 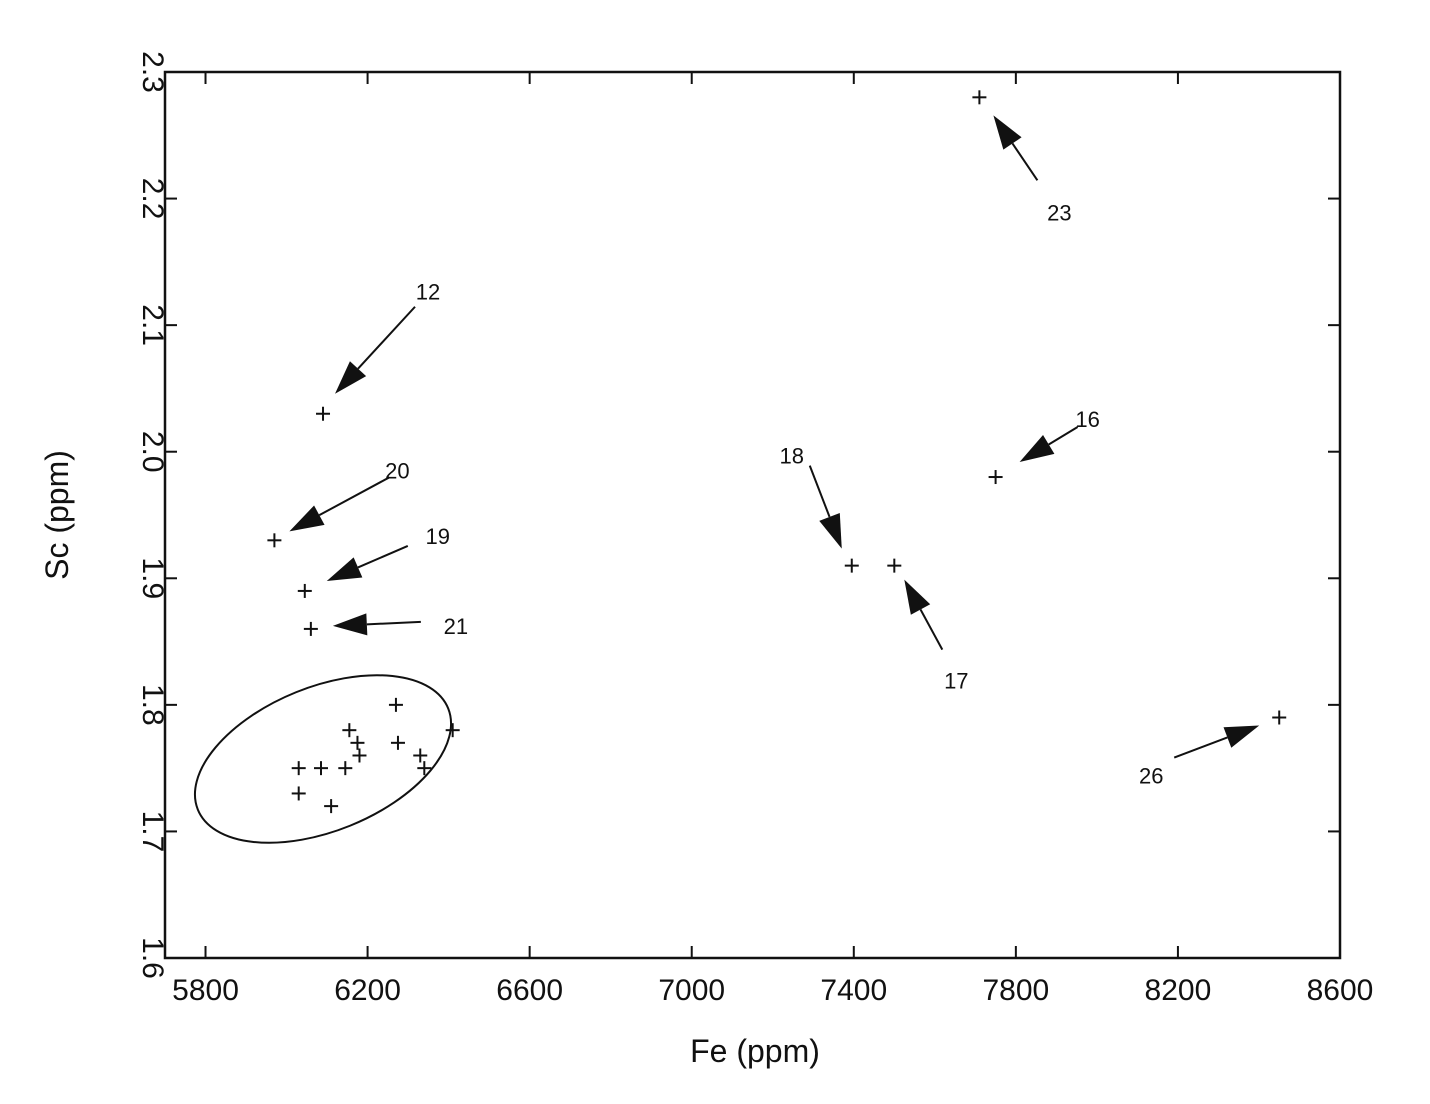 I want to click on annotation-18: 18, so click(x=811, y=496).